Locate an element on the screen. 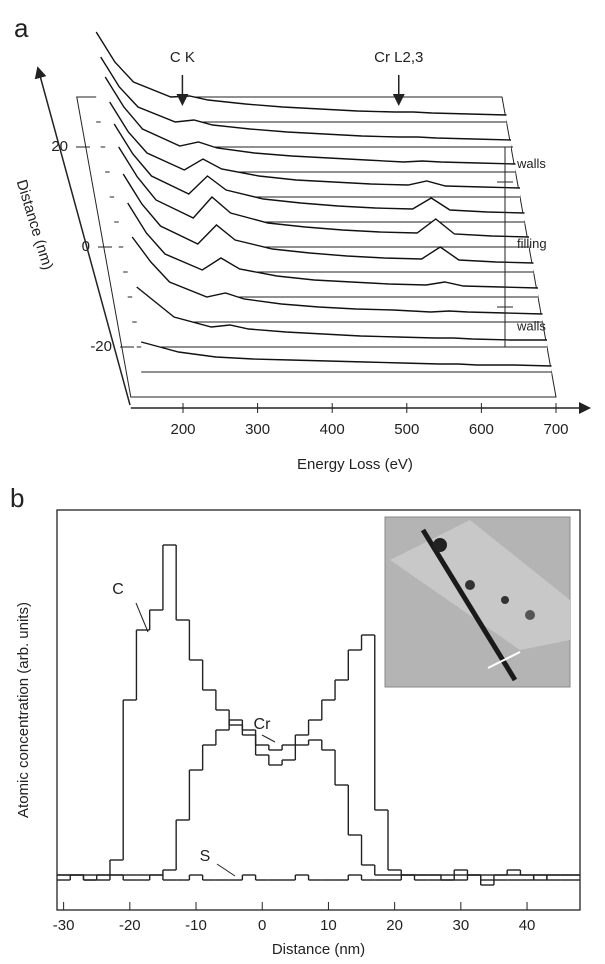 The width and height of the screenshot is (605, 964). x-tick-label: -20 is located at coordinates (130, 925).